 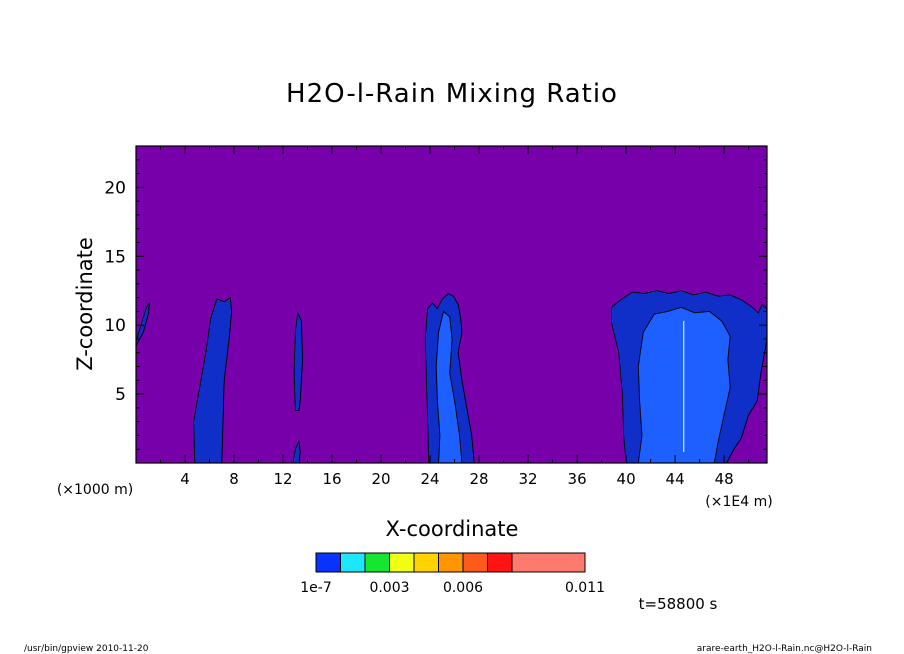 What do you see at coordinates (430, 479) in the screenshot?
I see `x-tick-label: 24` at bounding box center [430, 479].